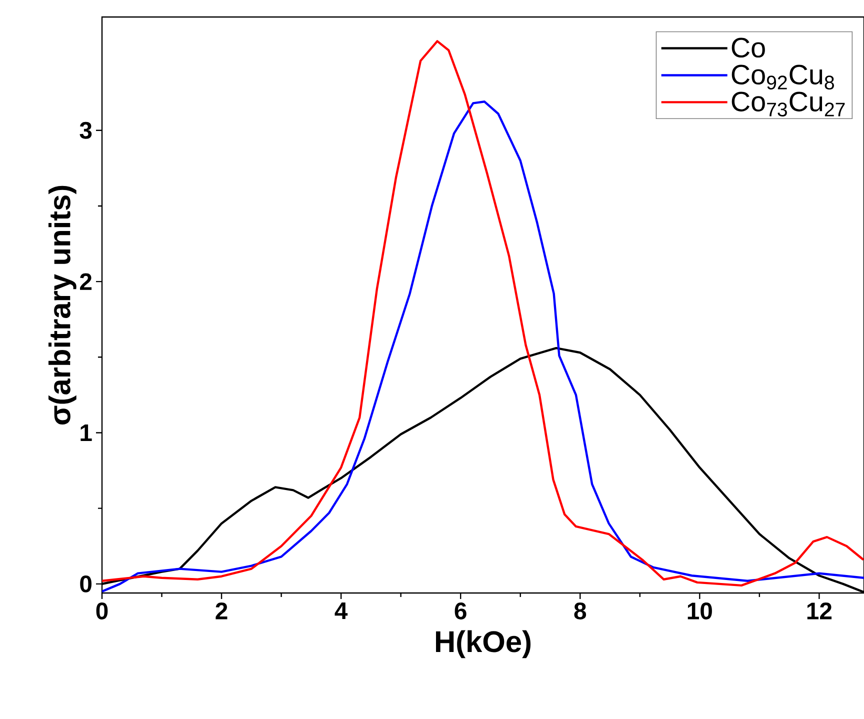 This screenshot has width=864, height=719. Describe the element at coordinates (62, 305) in the screenshot. I see `y-axis-title: σ(arbitrary units)` at that location.